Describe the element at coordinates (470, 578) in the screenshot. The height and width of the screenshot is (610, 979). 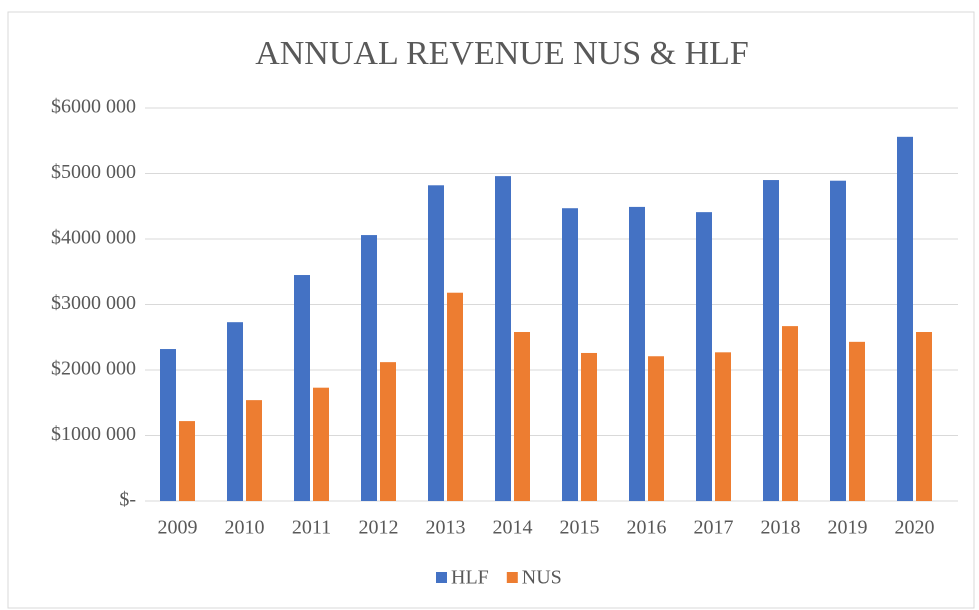
I see `legend-label: HLF` at that location.